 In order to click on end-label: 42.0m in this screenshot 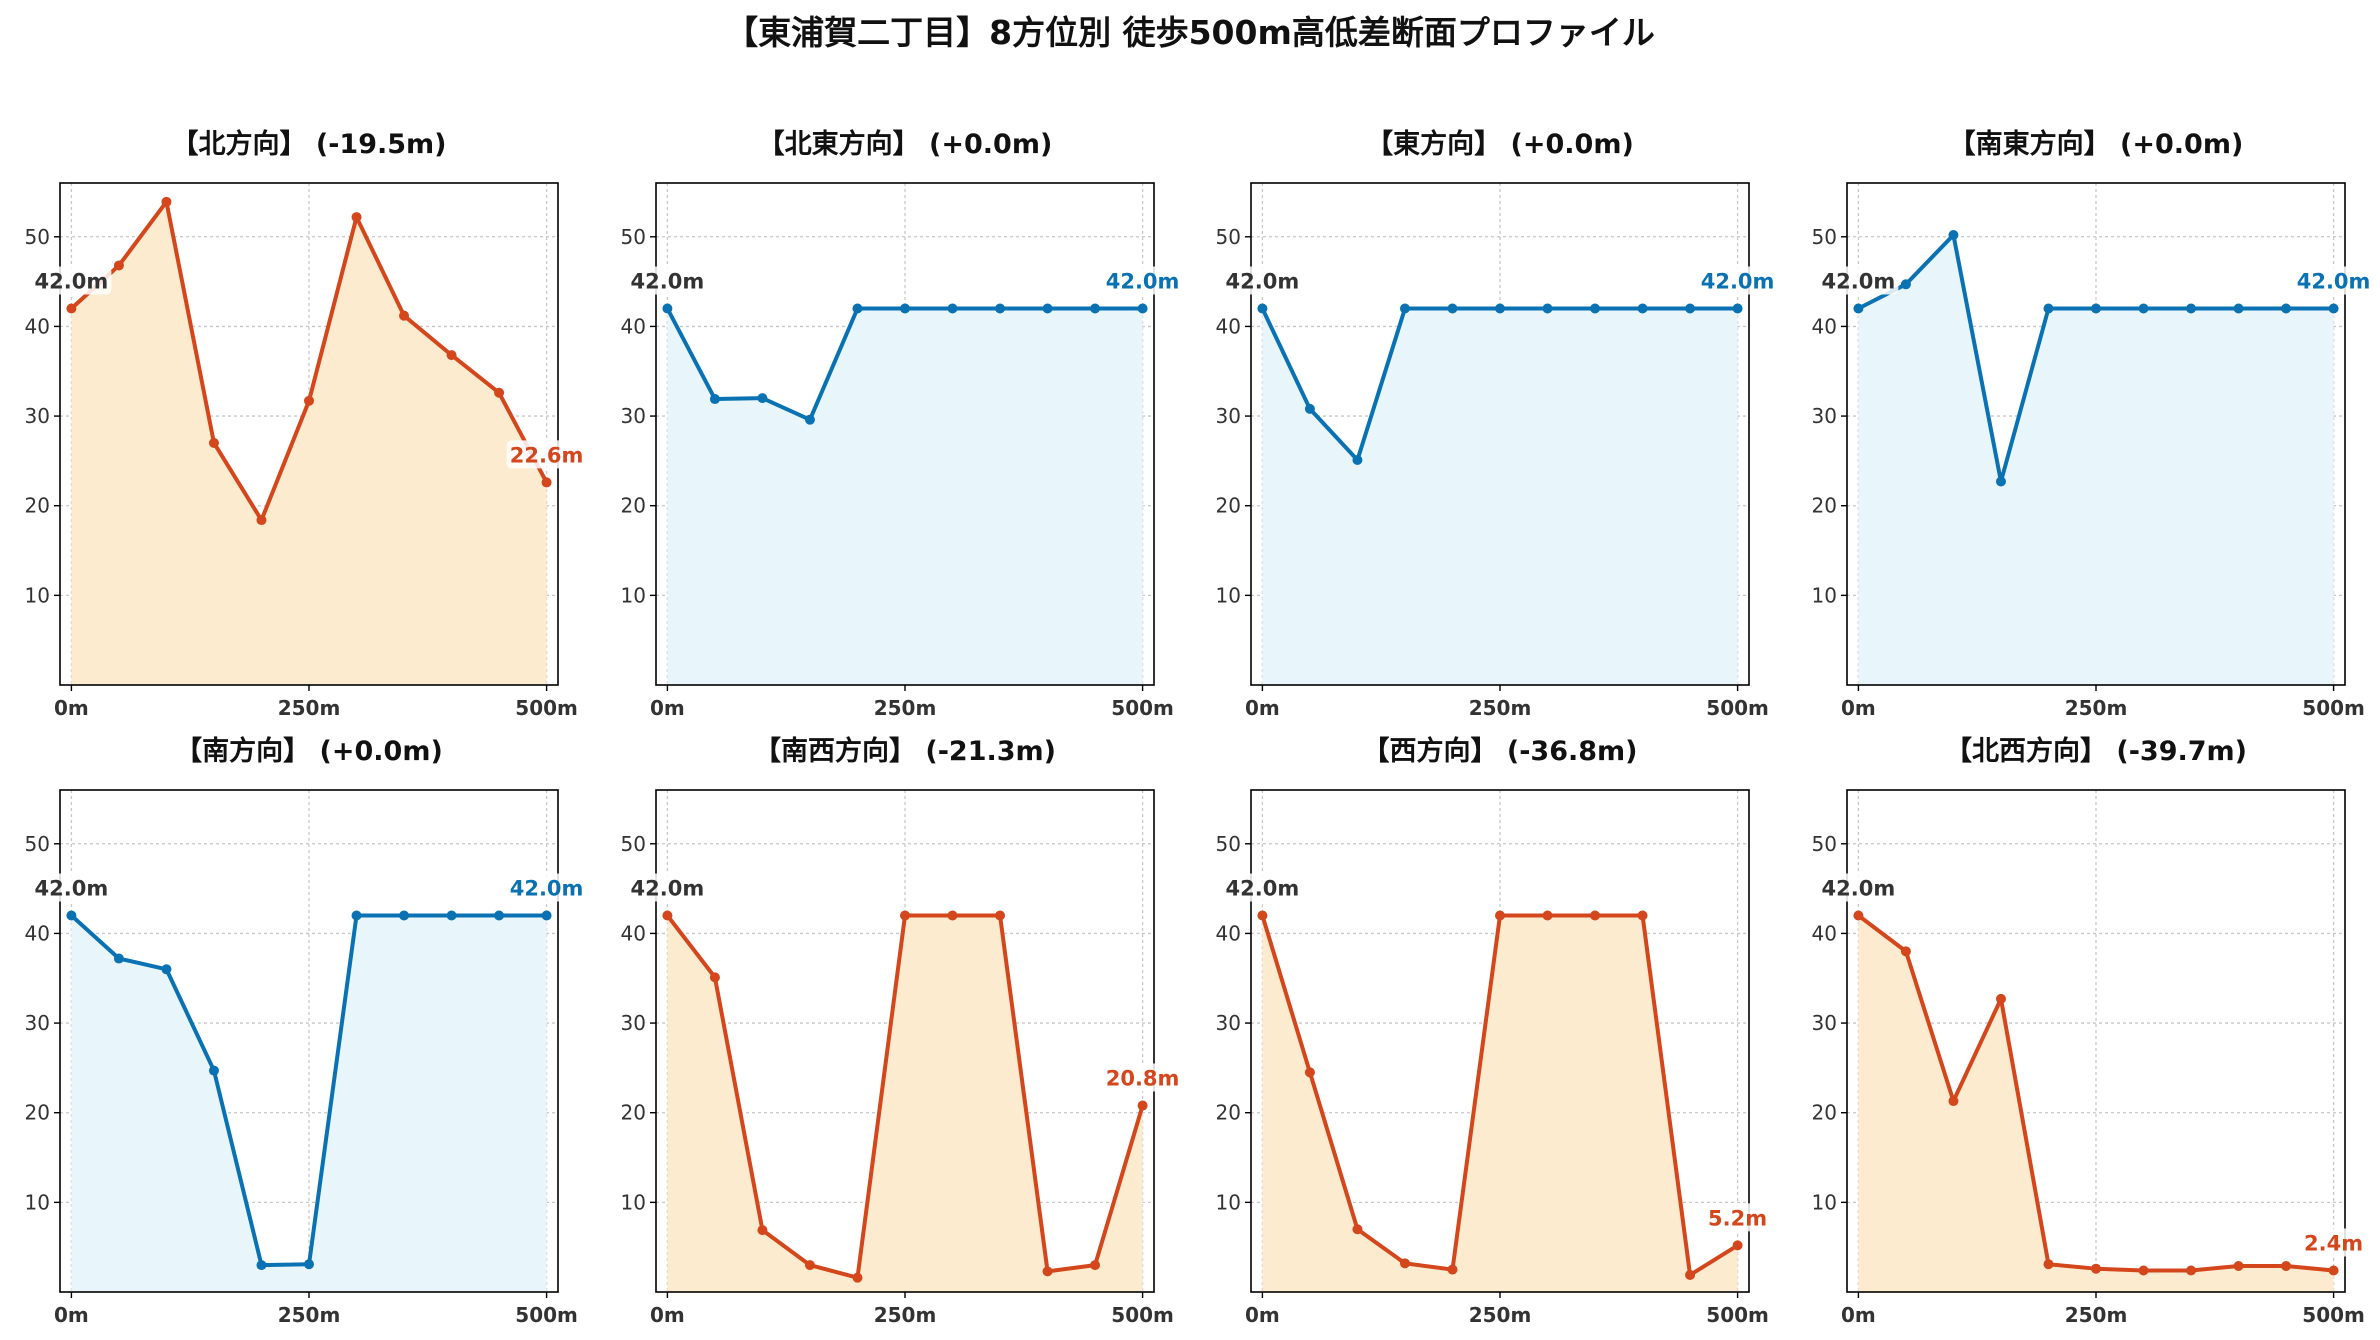, I will do `click(2334, 282)`.